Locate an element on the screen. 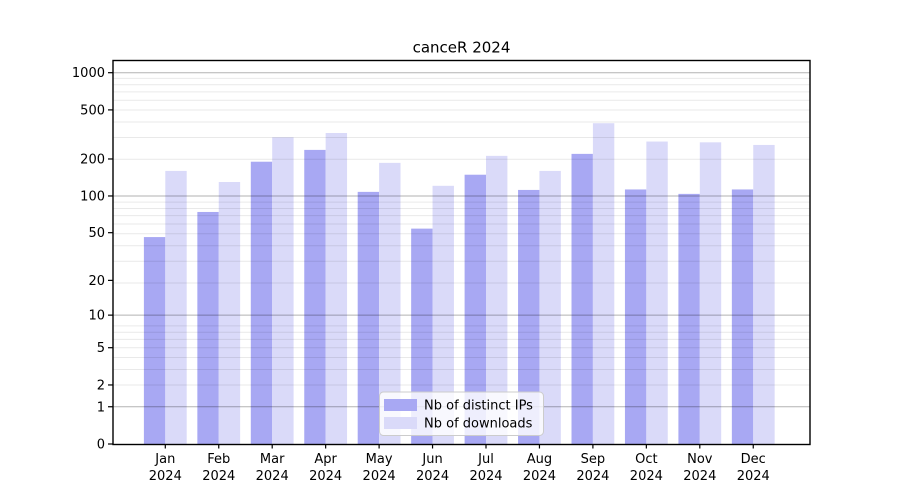 This screenshot has width=900, height=500. x-tick-label: Dec 2024 is located at coordinates (753, 468).